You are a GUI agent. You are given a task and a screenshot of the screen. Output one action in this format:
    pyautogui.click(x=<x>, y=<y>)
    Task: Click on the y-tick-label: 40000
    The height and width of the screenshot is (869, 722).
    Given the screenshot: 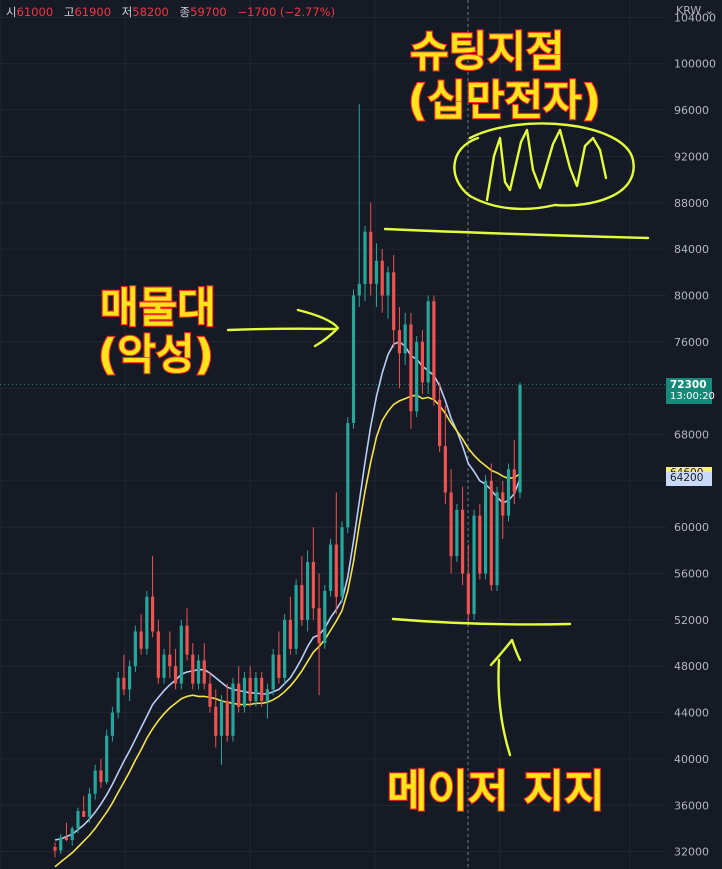 What is the action you would take?
    pyautogui.click(x=691, y=759)
    